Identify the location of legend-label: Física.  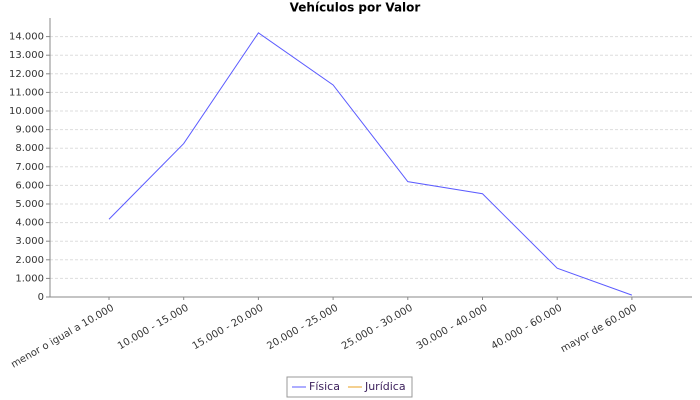
(324, 386).